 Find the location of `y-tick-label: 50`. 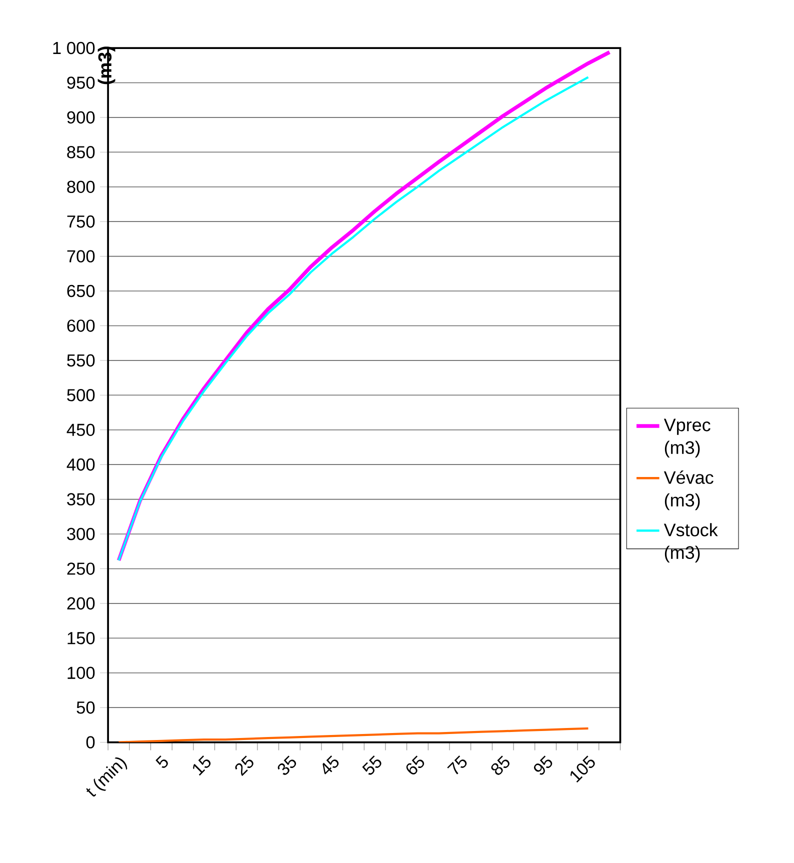

y-tick-label: 50 is located at coordinates (85, 707).